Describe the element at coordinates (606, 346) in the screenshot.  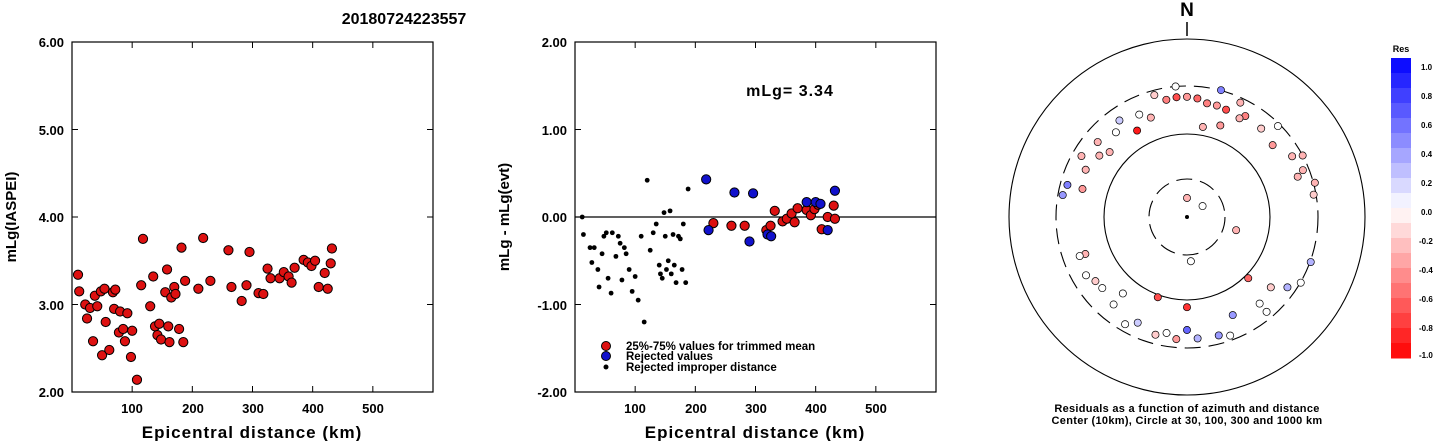
I see `legend-marker-trimmed` at that location.